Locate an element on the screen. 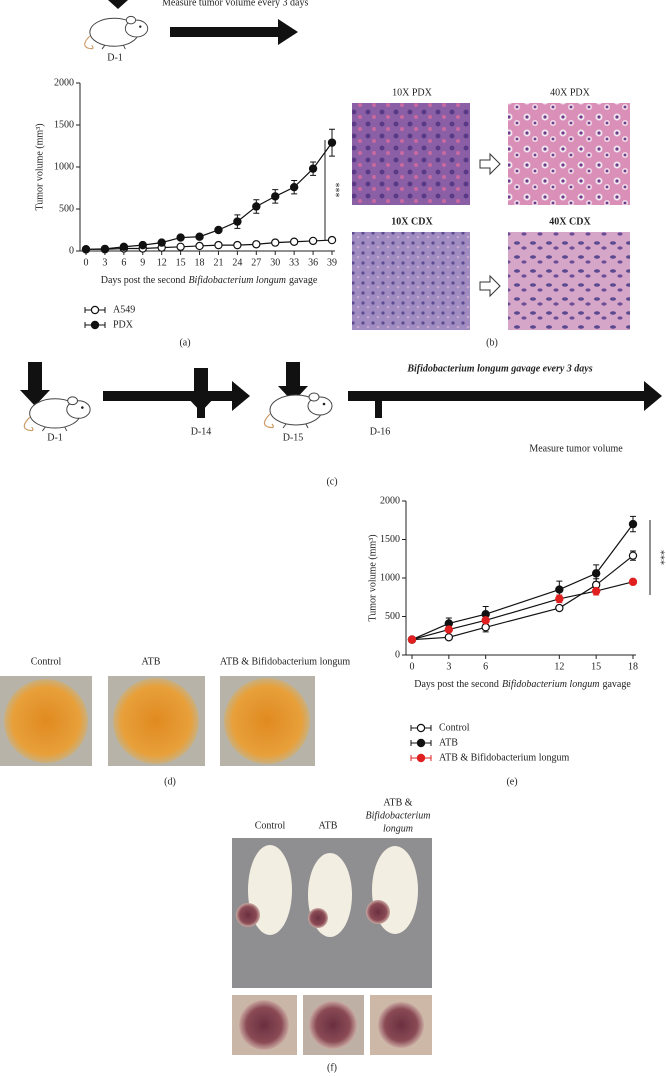  legend-label: ATB is located at coordinates (448, 742).